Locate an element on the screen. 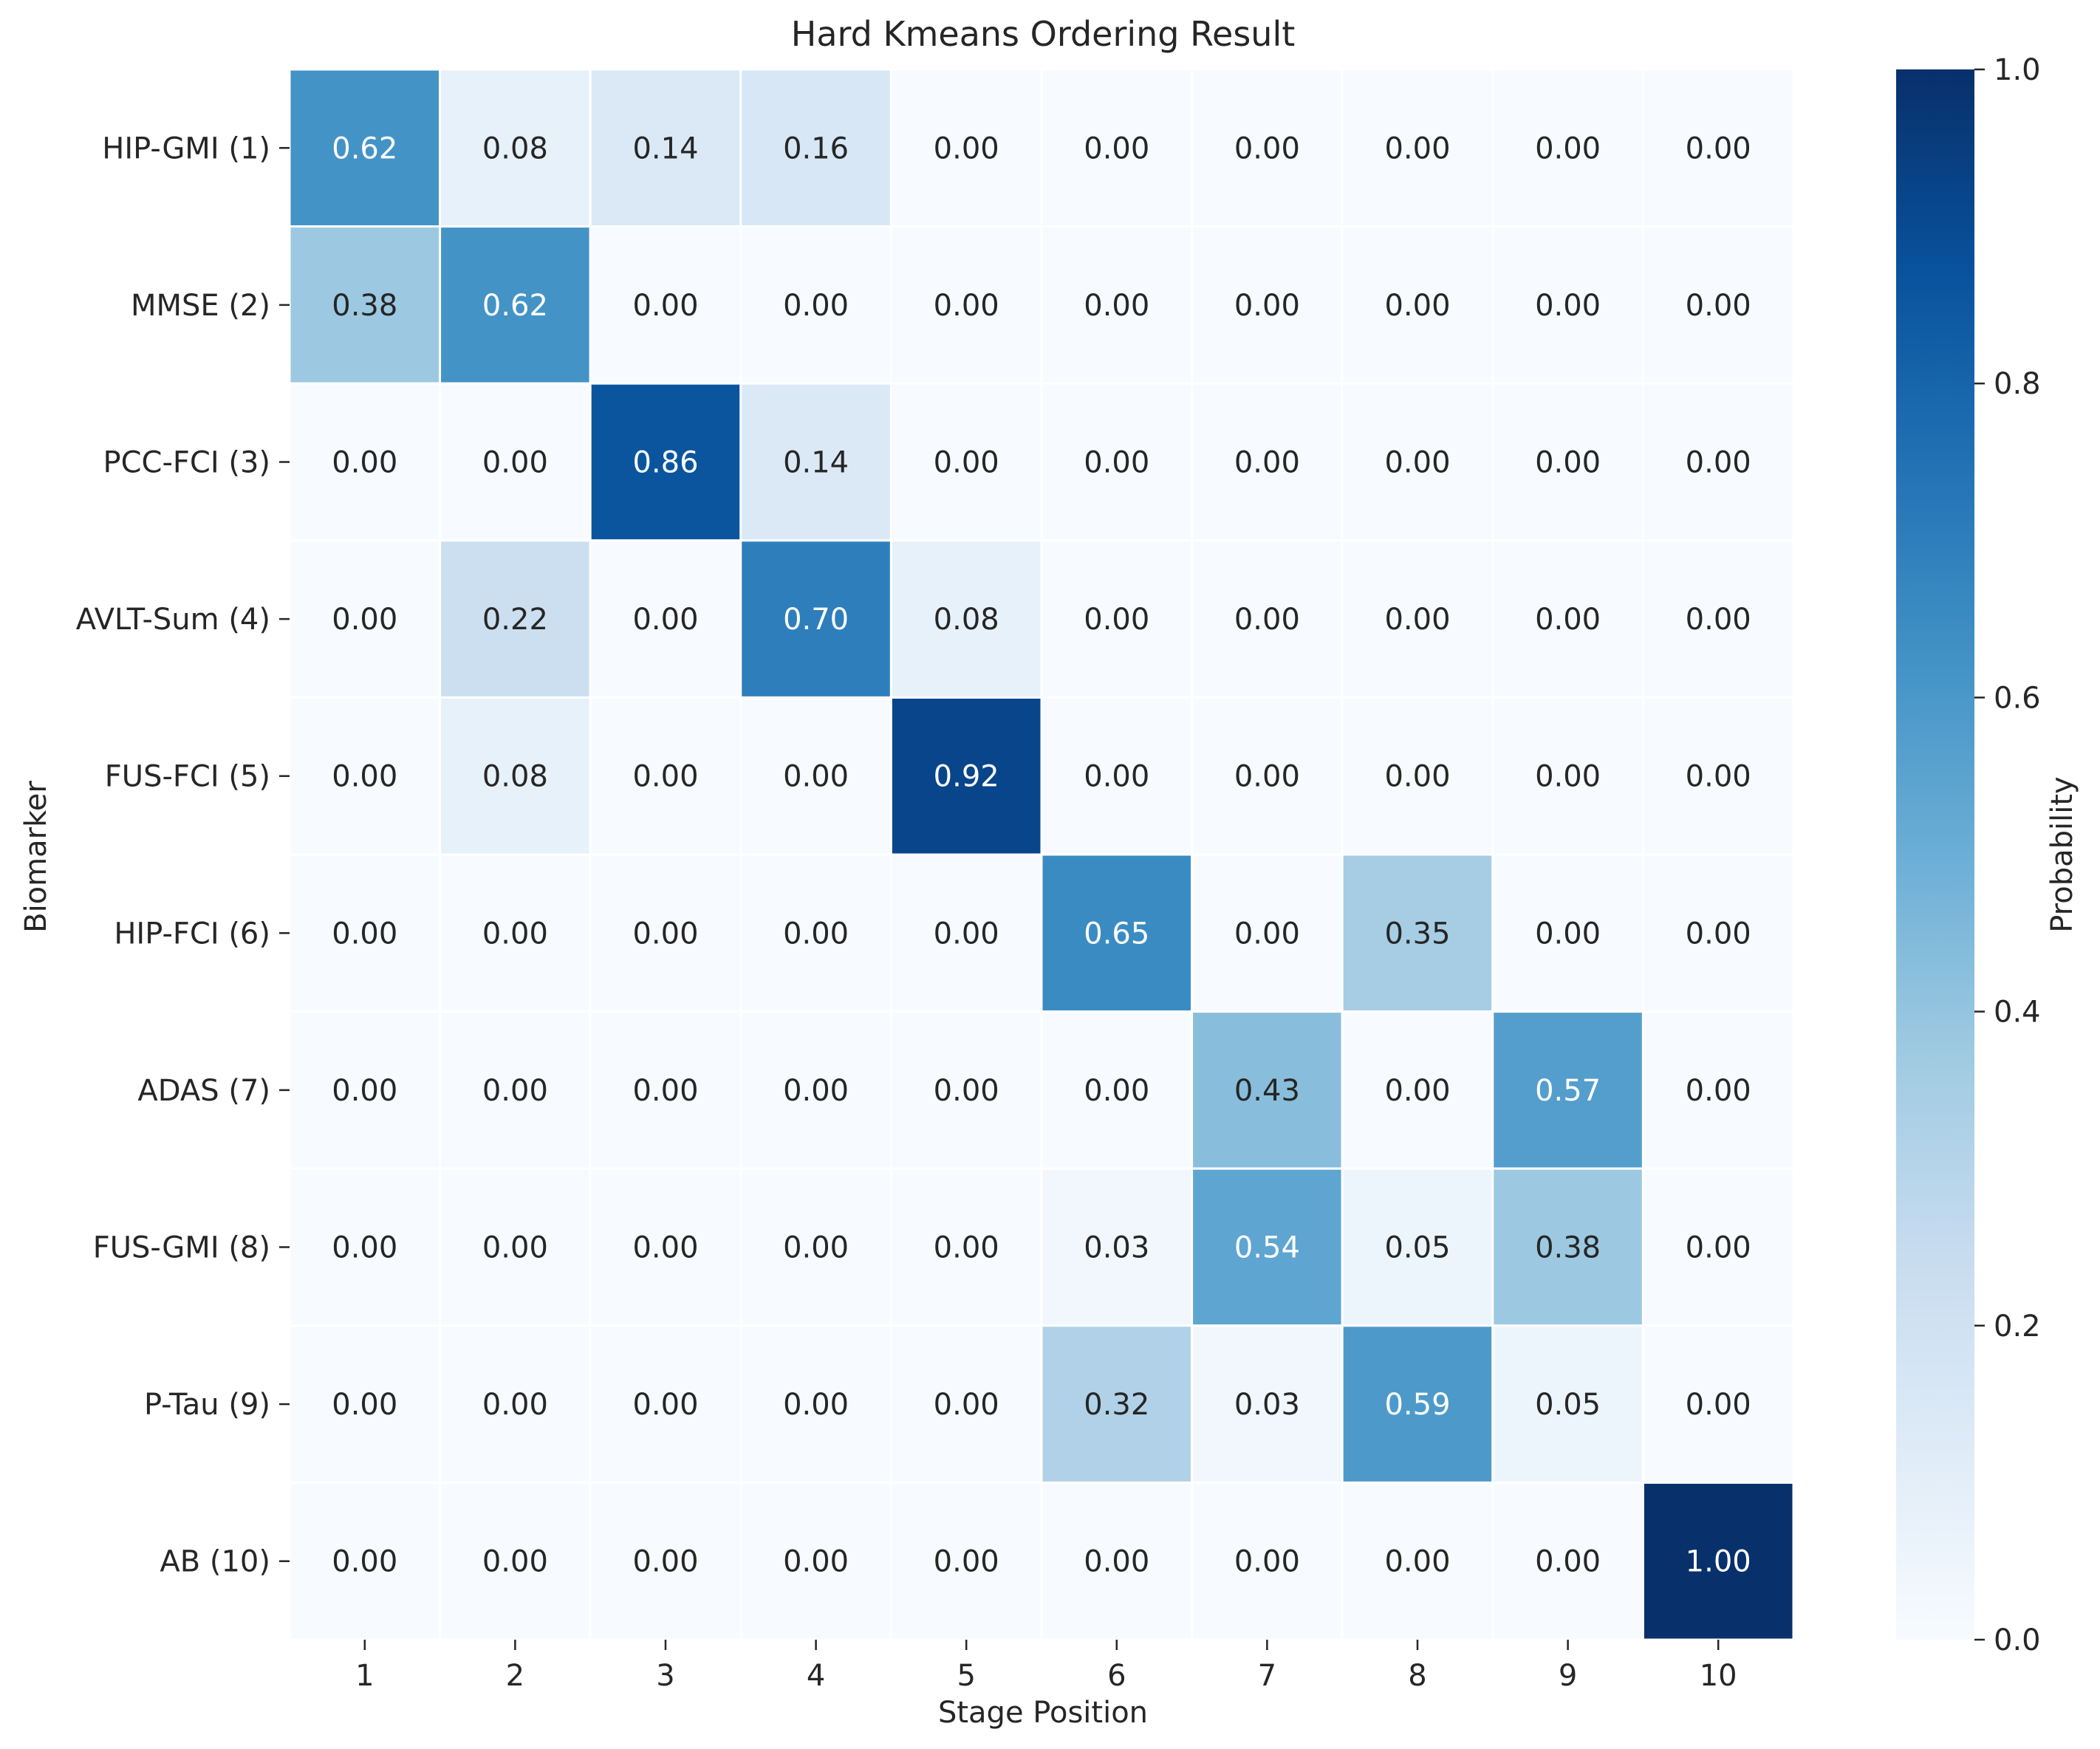 This screenshot has height=1749, width=2100. y-tick-label: HIP-FCI (6) is located at coordinates (192, 934).